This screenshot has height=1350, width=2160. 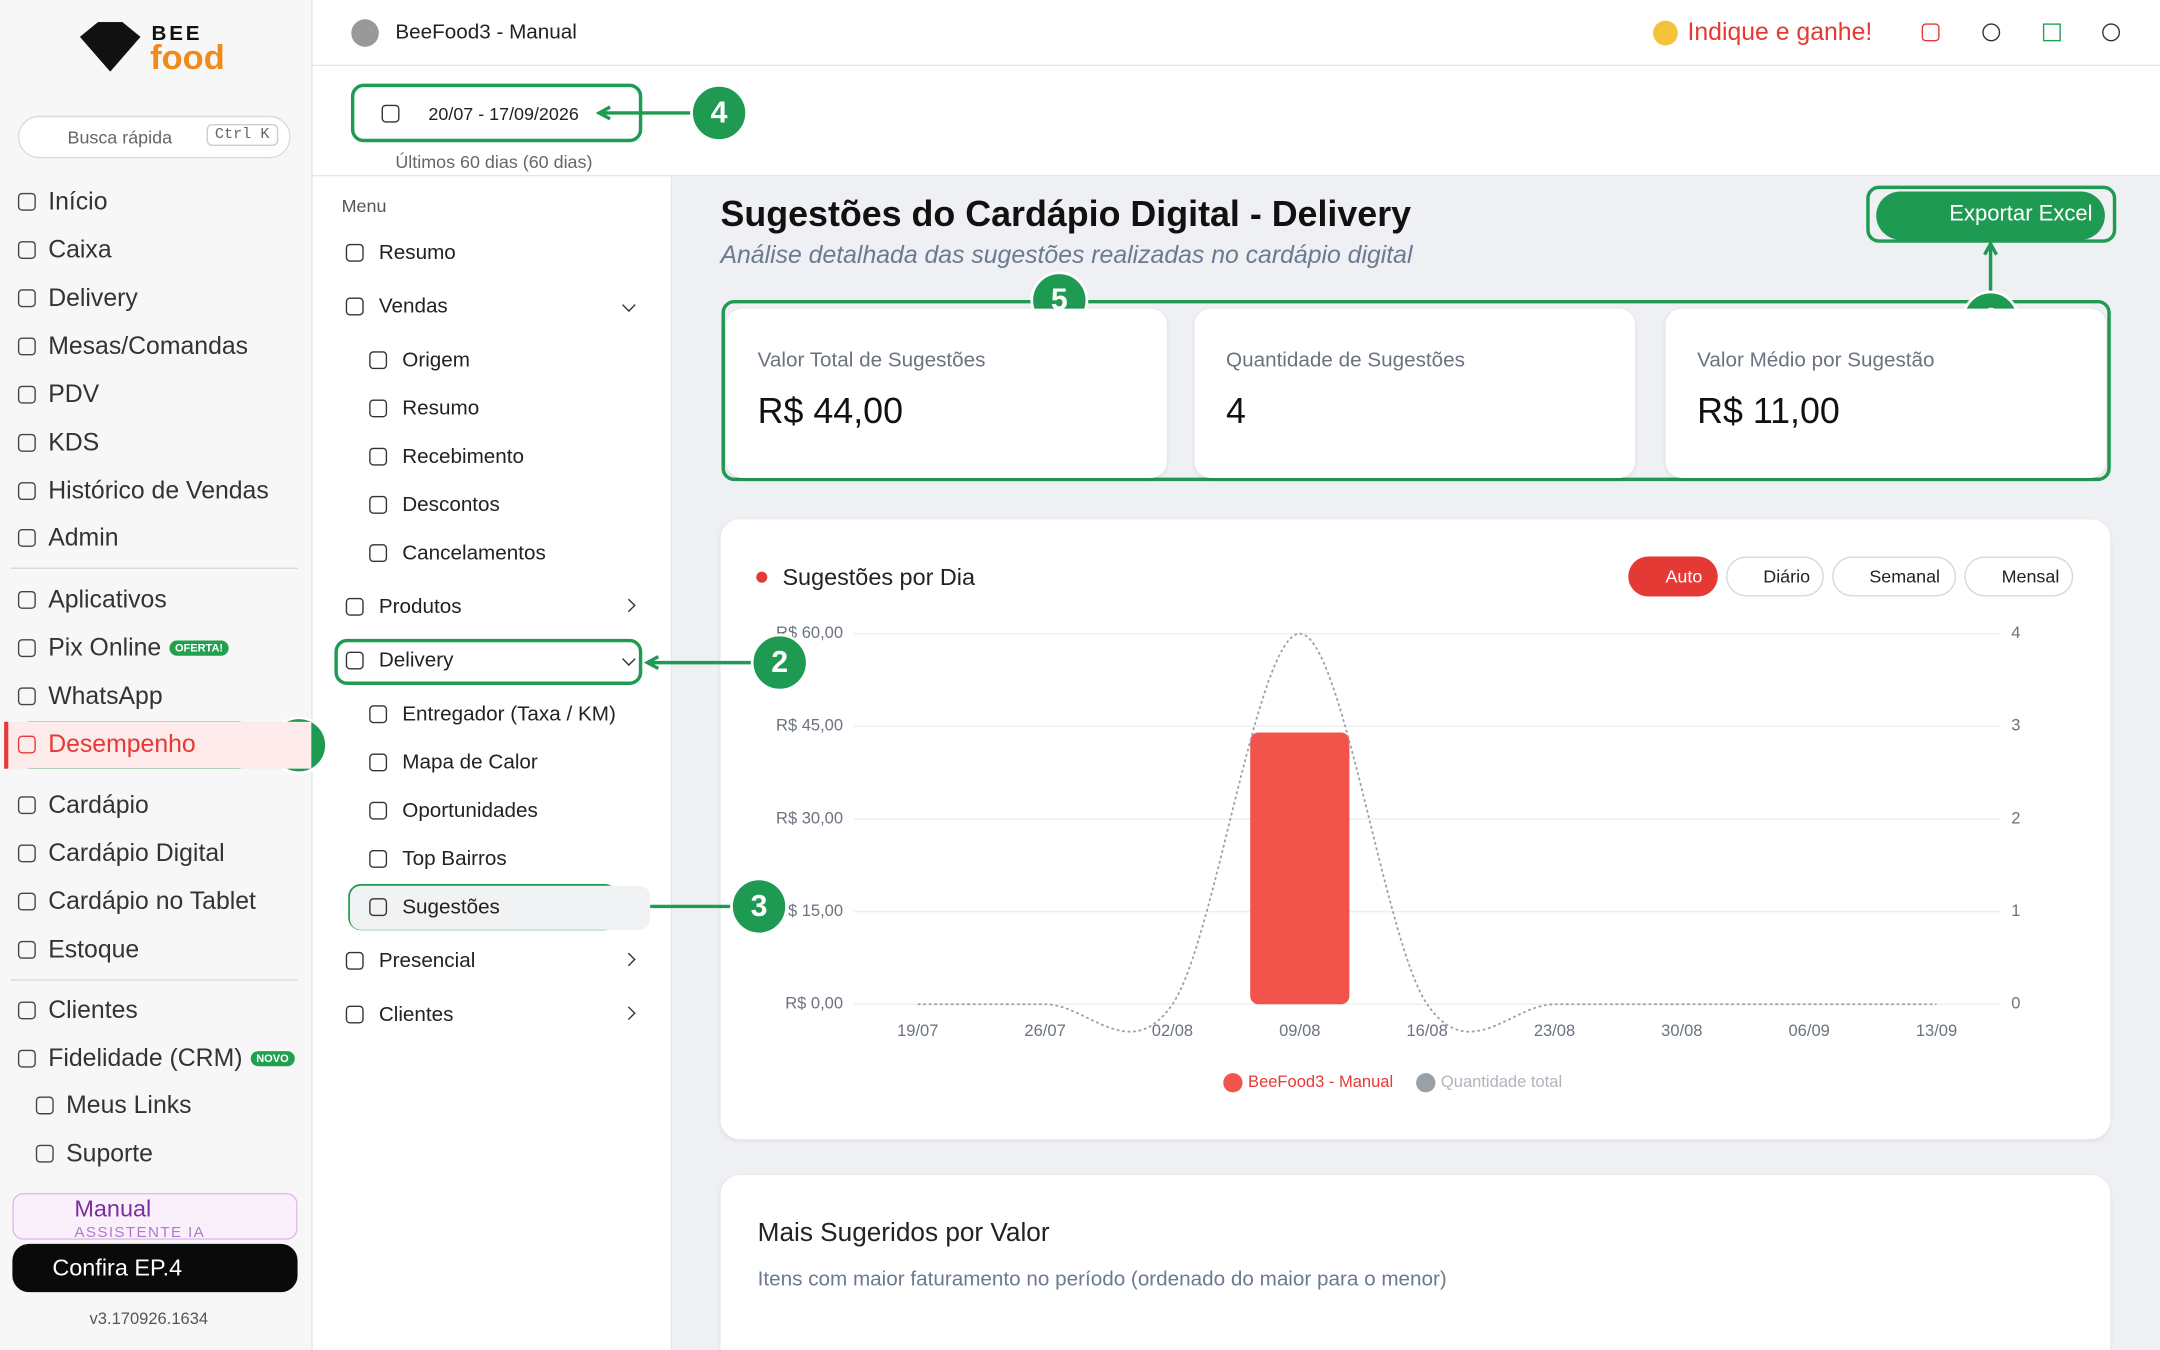 What do you see at coordinates (1905, 576) in the screenshot?
I see `period-label: Semanal` at bounding box center [1905, 576].